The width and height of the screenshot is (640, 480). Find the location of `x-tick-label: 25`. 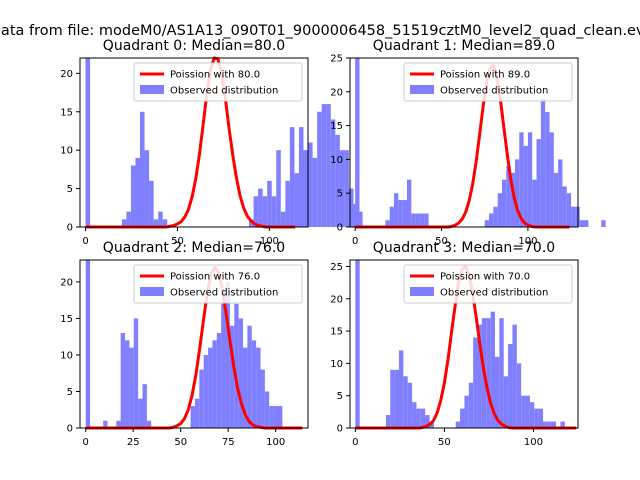

x-tick-label: 25 is located at coordinates (133, 442).